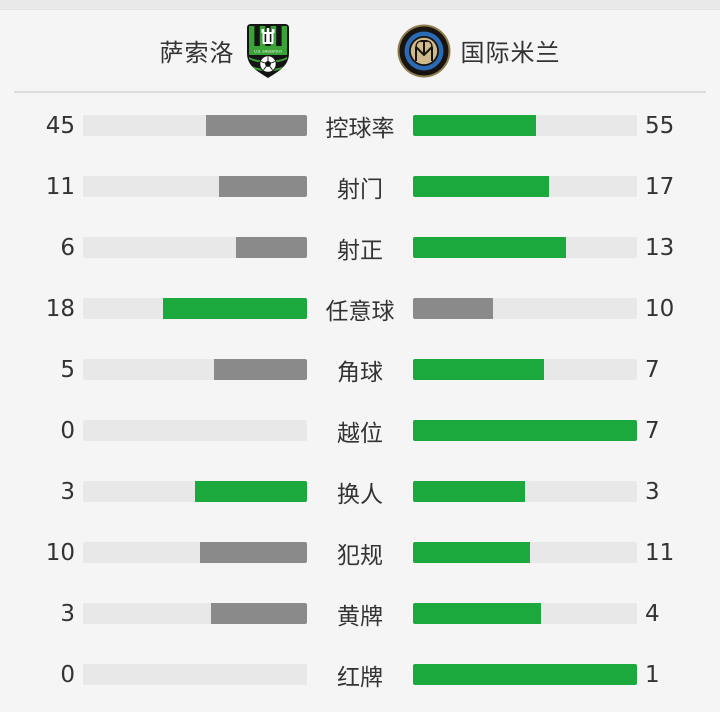 This screenshot has height=712, width=720. I want to click on stat-row: 0 越位 7, so click(360, 430).